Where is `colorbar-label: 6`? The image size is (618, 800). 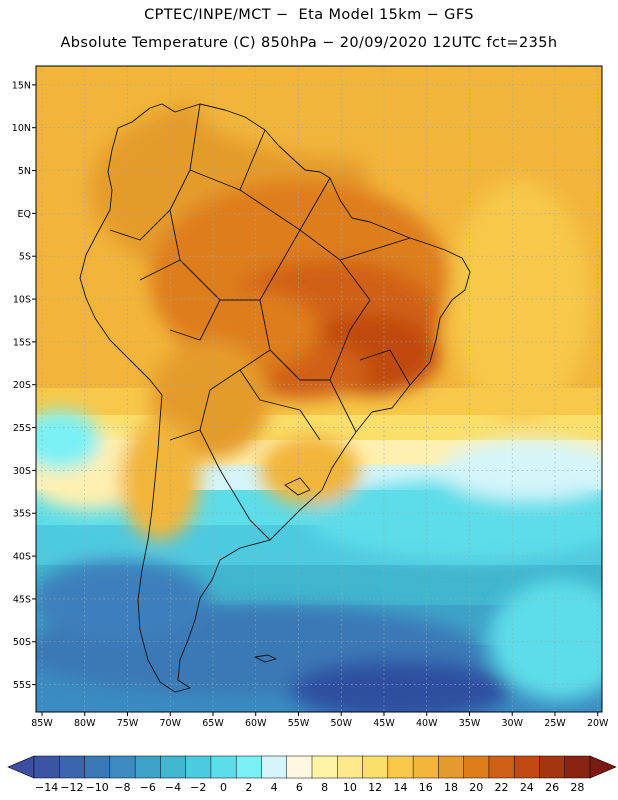 colorbar-label: 6 is located at coordinates (299, 787).